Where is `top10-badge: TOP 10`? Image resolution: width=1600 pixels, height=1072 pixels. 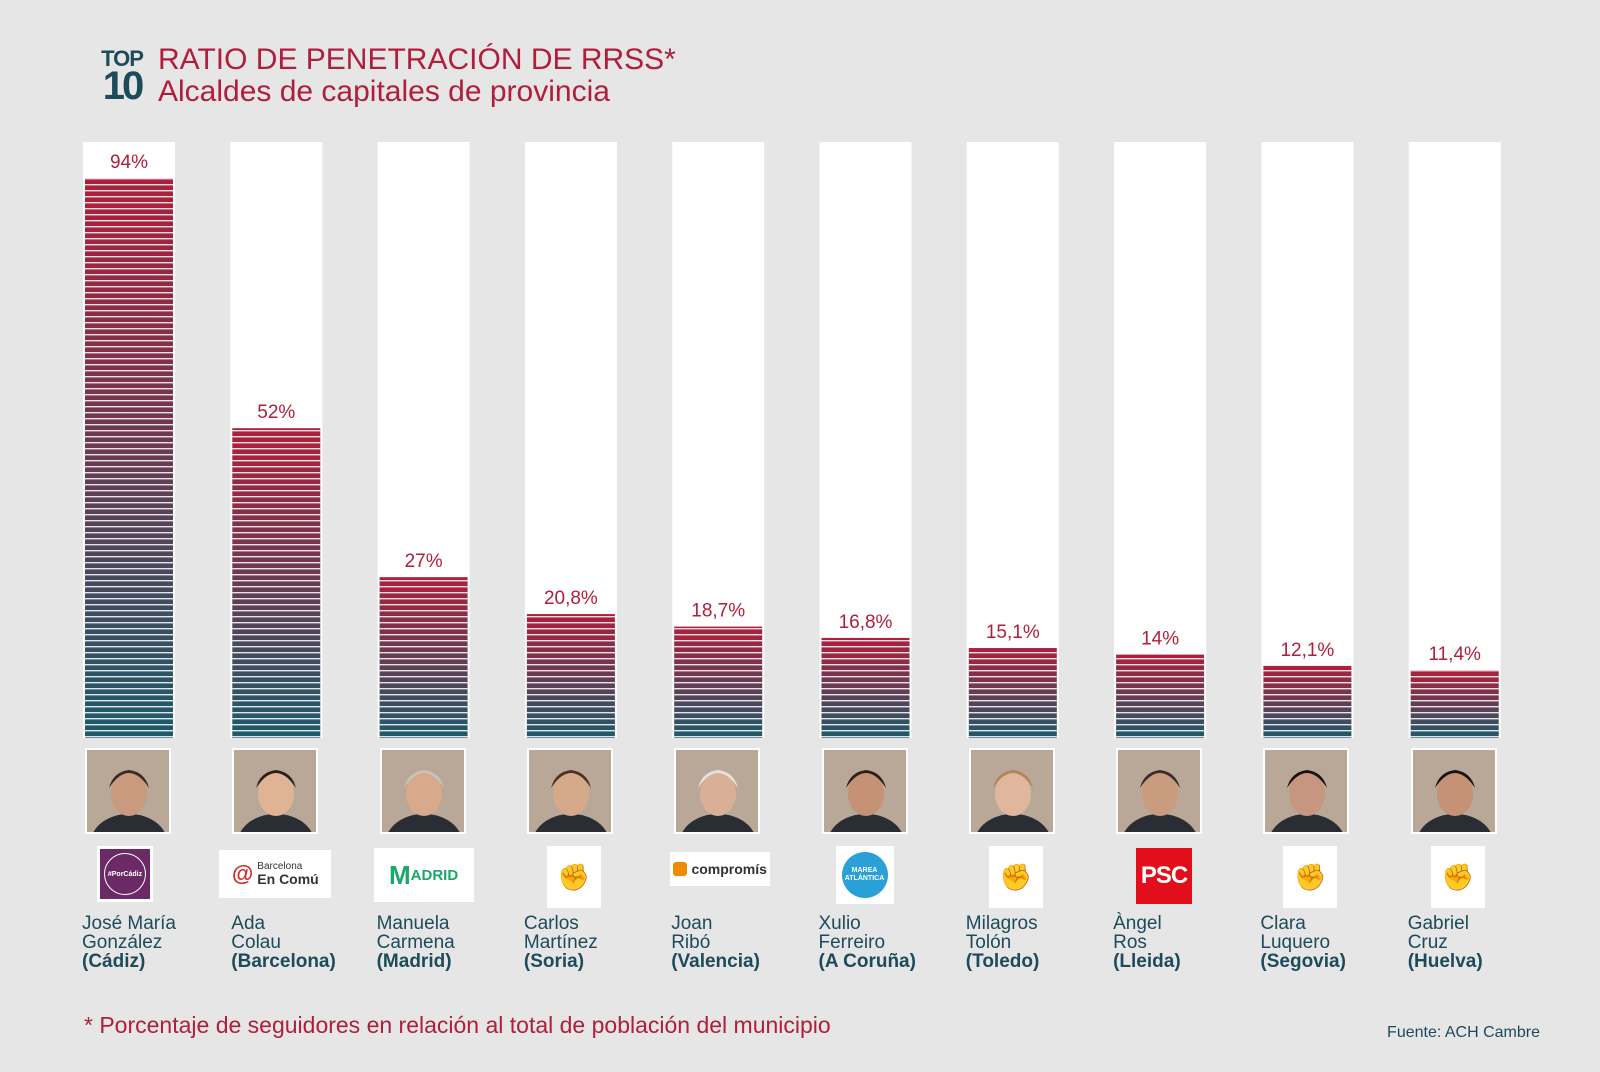
top10-badge: TOP 10 is located at coordinates (122, 77).